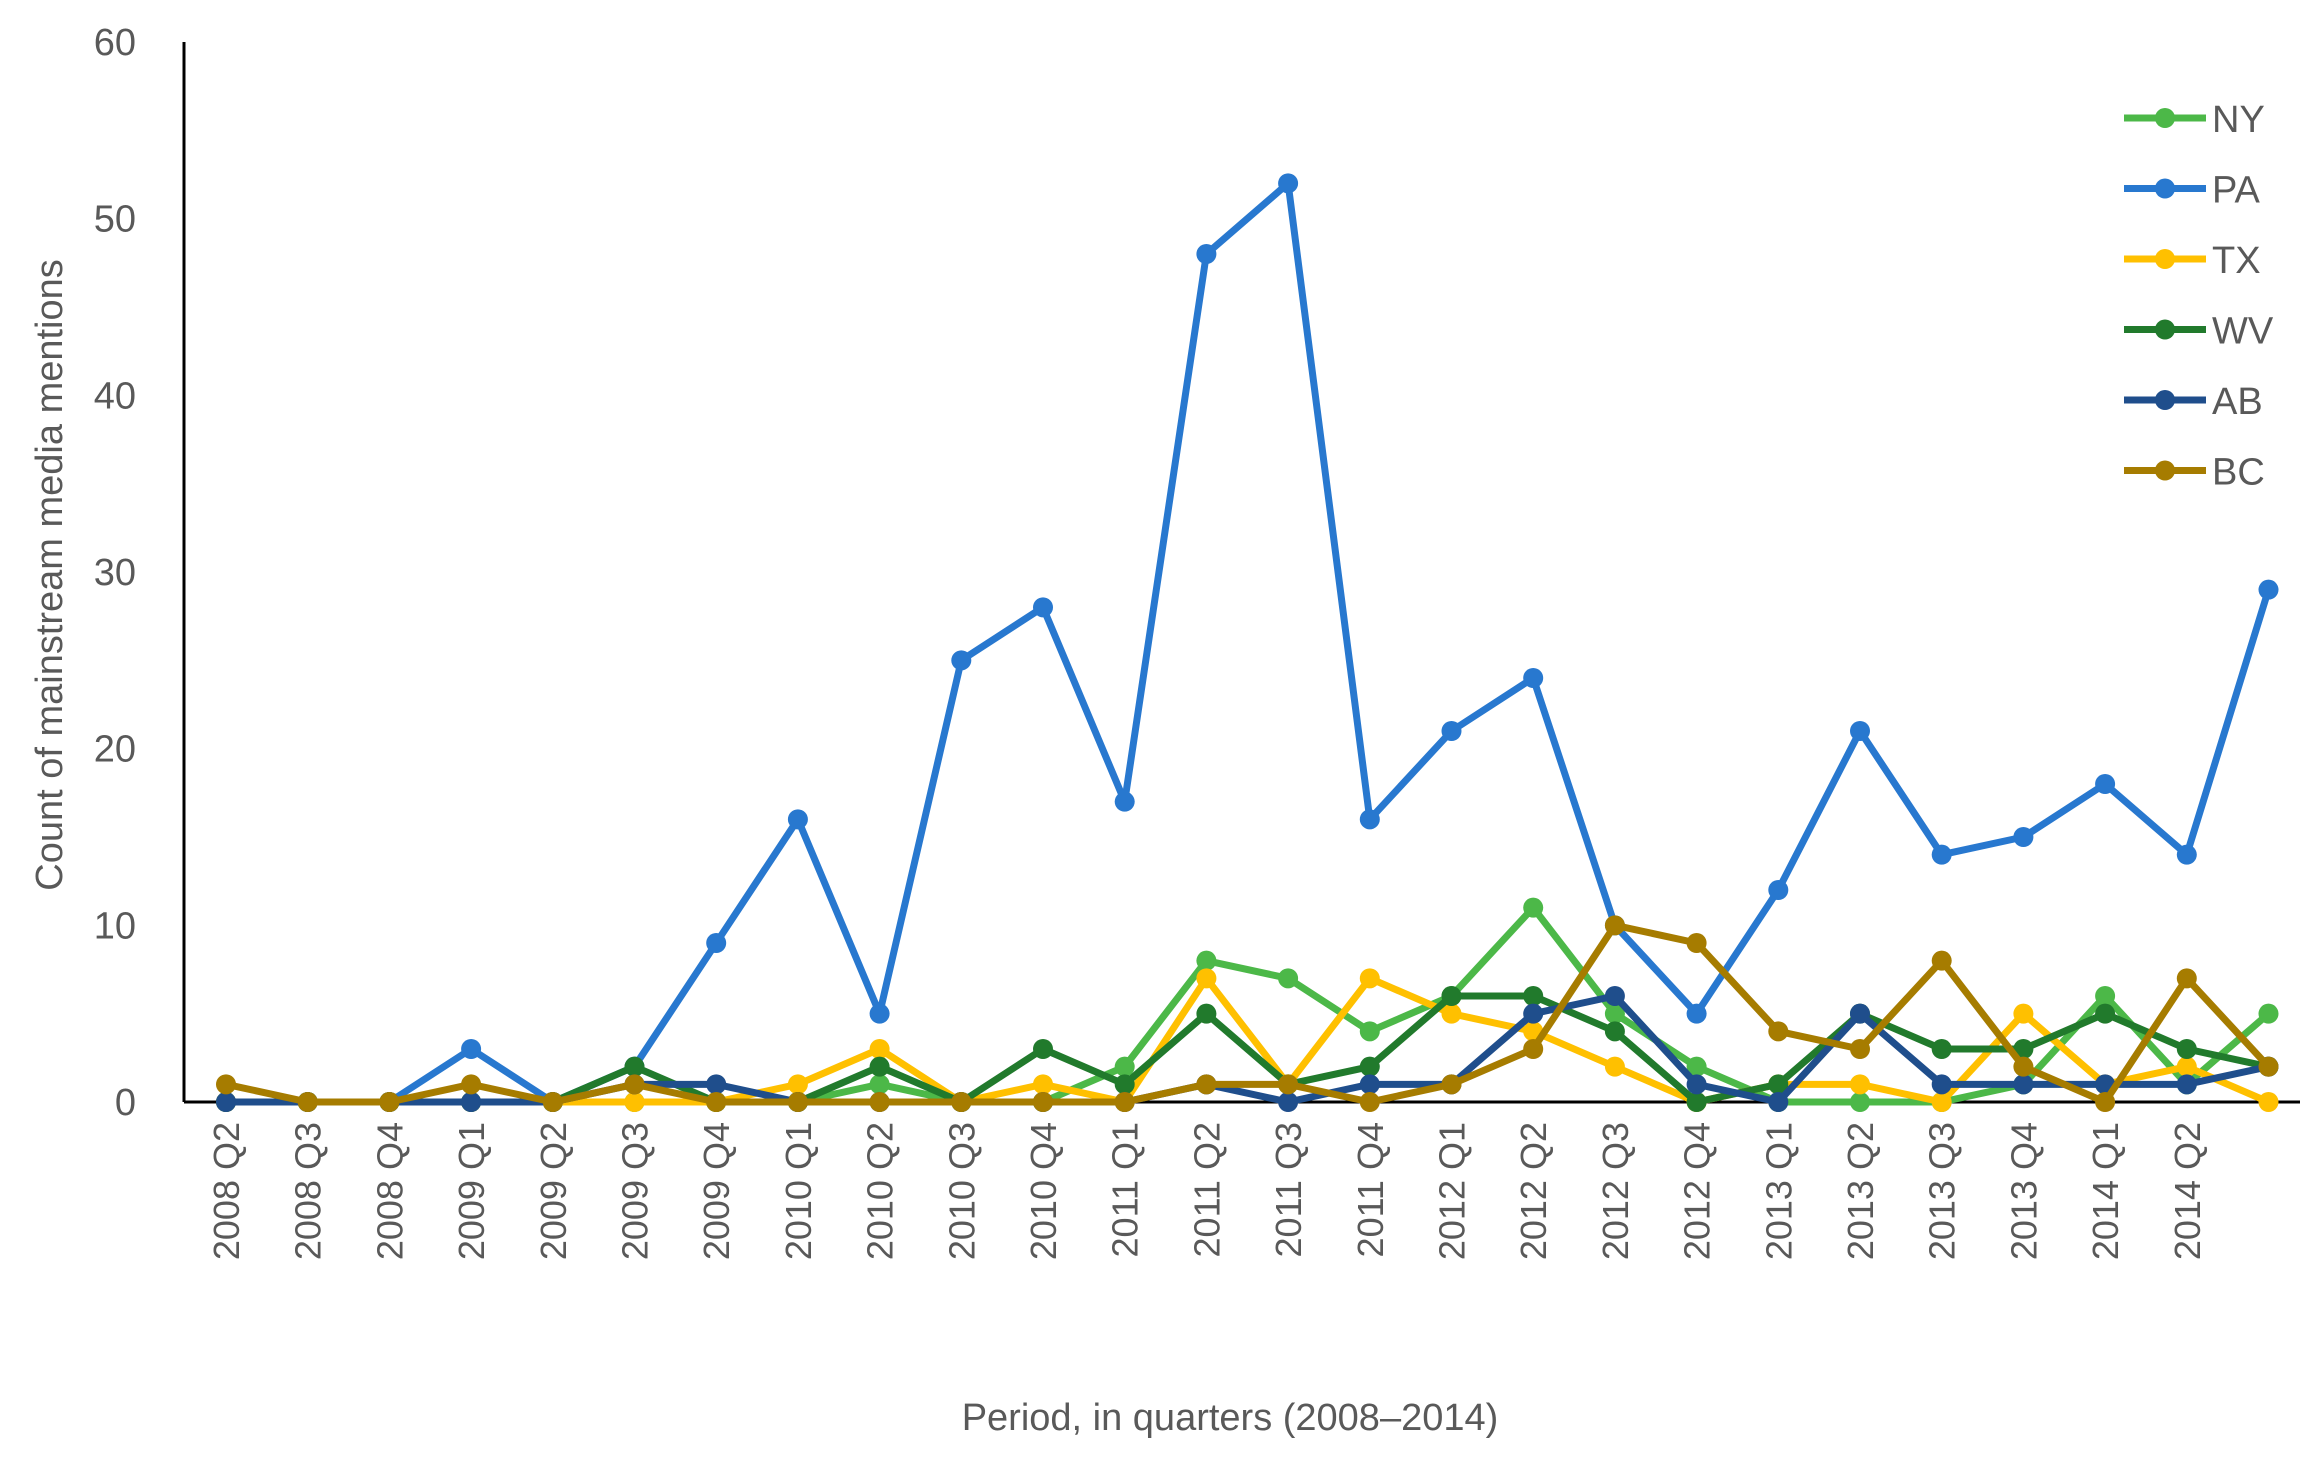 The width and height of the screenshot is (2313, 1467). What do you see at coordinates (389, 1191) in the screenshot?
I see `x-tick-label: 2008 Q4` at bounding box center [389, 1191].